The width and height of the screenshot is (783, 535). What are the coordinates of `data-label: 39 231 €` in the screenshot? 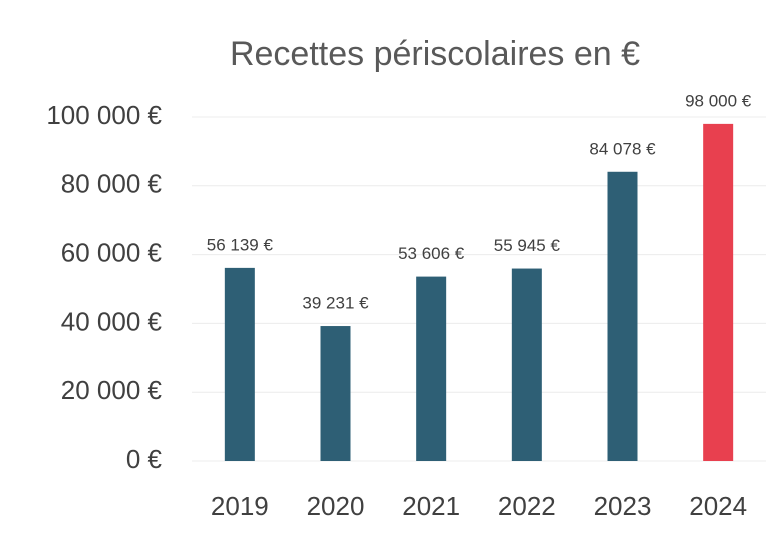 It's located at (335, 303).